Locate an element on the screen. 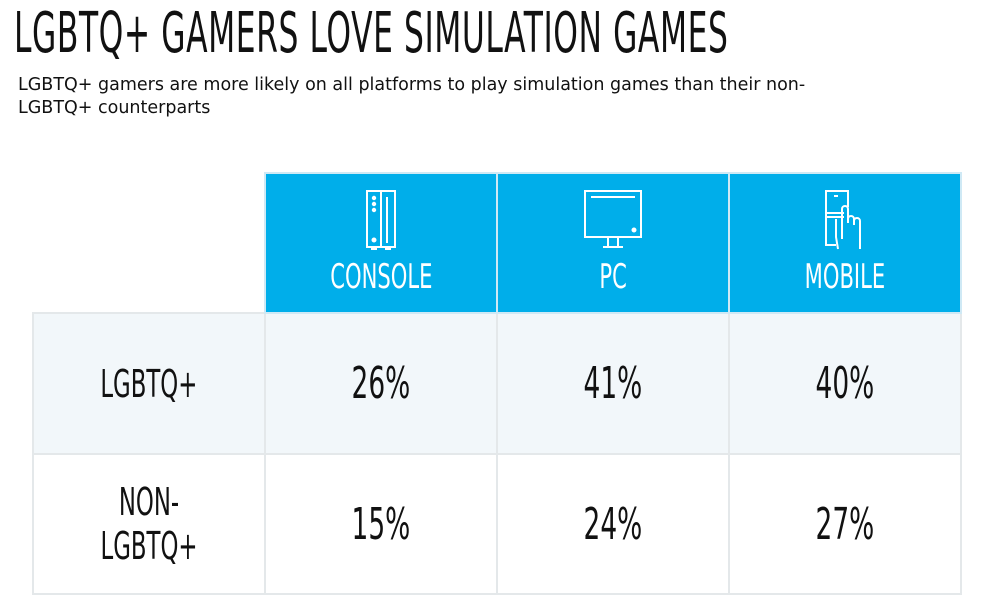  monitor-icon is located at coordinates (613, 219).